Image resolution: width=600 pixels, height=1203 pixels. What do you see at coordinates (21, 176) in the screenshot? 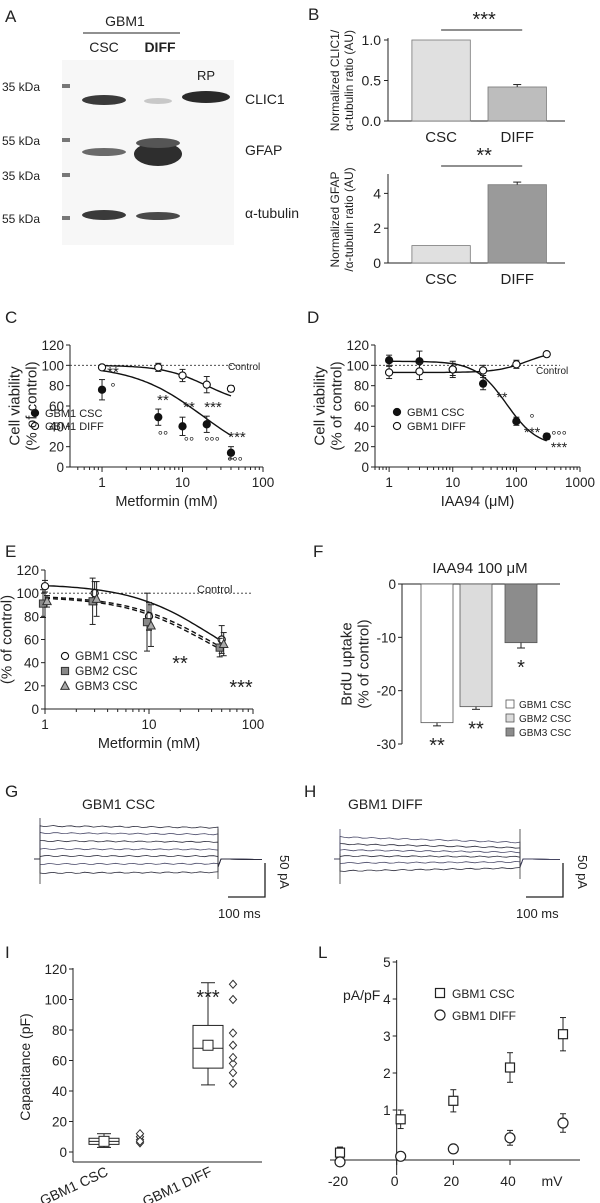
I see `ladder-label: 35 kDa` at bounding box center [21, 176].